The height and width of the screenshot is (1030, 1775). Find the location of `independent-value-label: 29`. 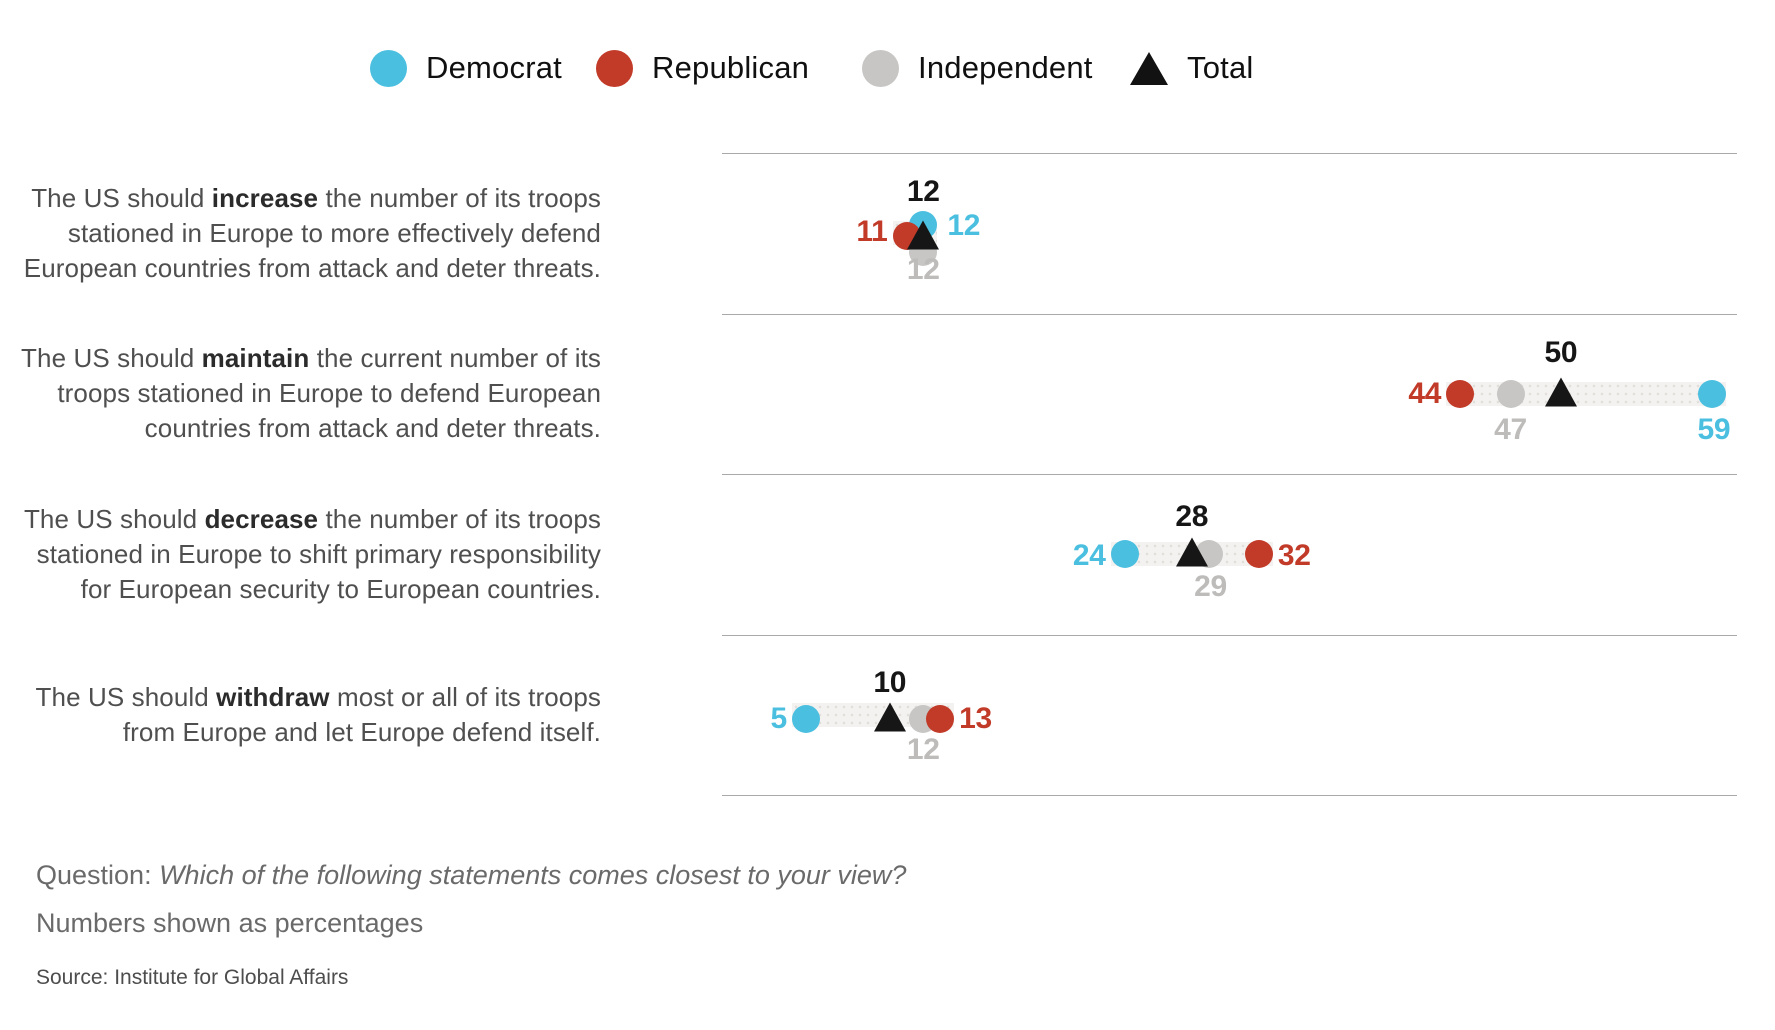

independent-value-label: 29 is located at coordinates (1210, 587).